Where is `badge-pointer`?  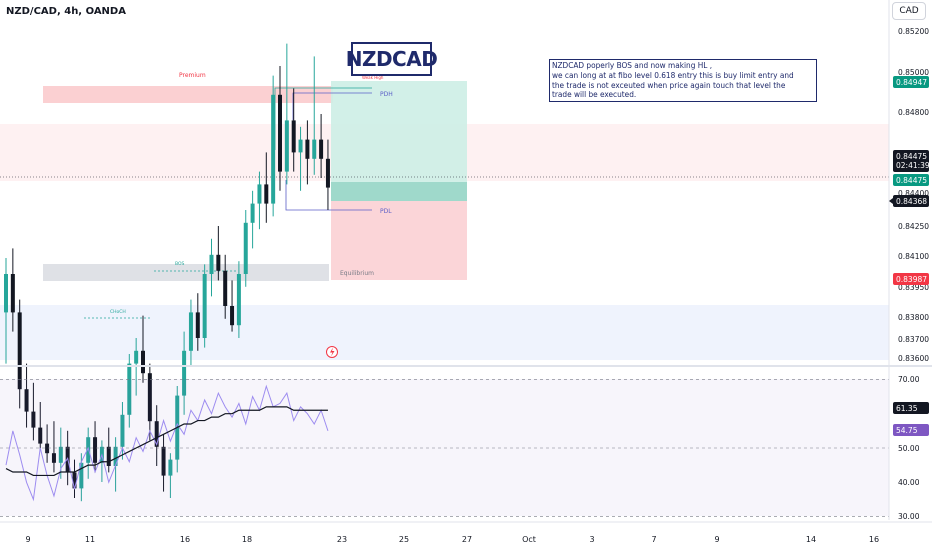 badge-pointer is located at coordinates (891, 201).